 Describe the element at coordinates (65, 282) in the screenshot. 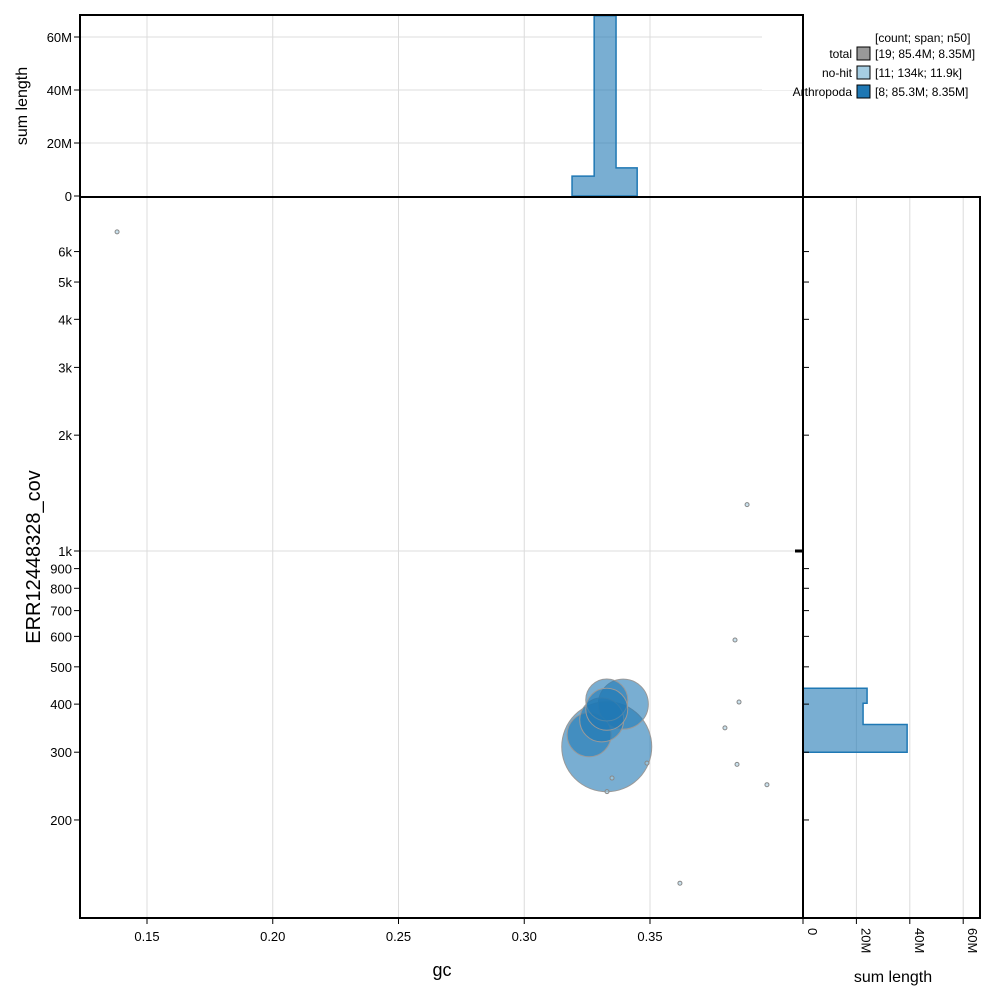

I see `y-tick-label: 5k` at that location.